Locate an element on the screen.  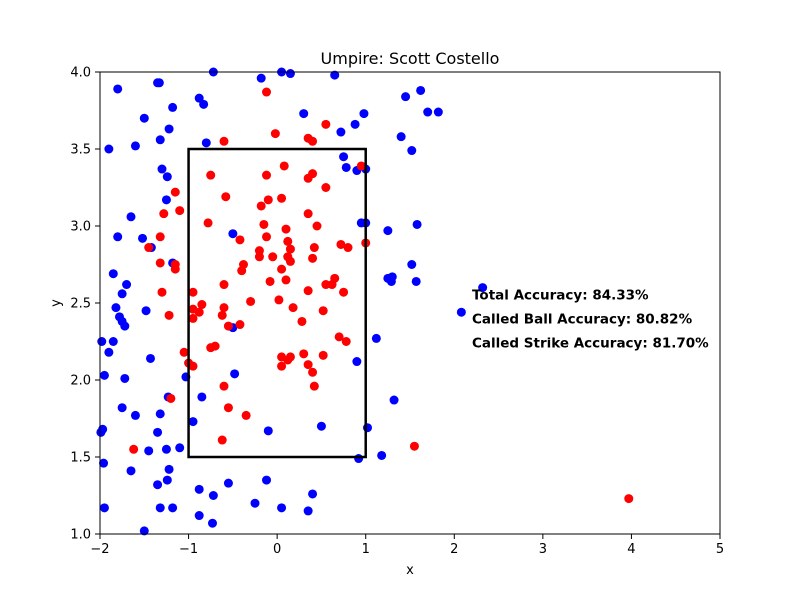
accuracy-annotation: Called Ball Accuracy: 80.82% is located at coordinates (582, 319).